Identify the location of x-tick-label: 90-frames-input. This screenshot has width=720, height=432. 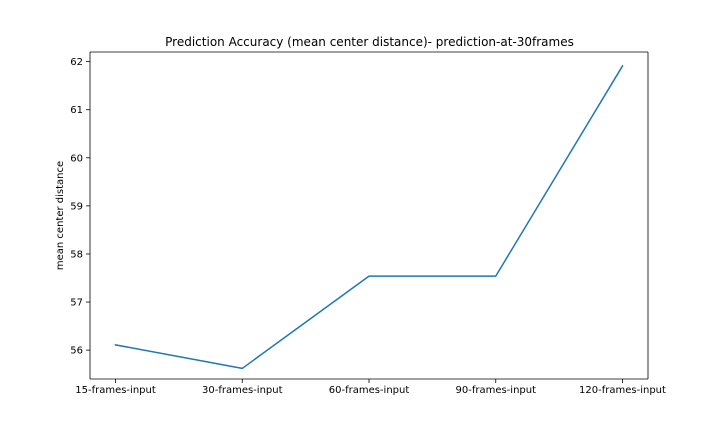
(495, 390).